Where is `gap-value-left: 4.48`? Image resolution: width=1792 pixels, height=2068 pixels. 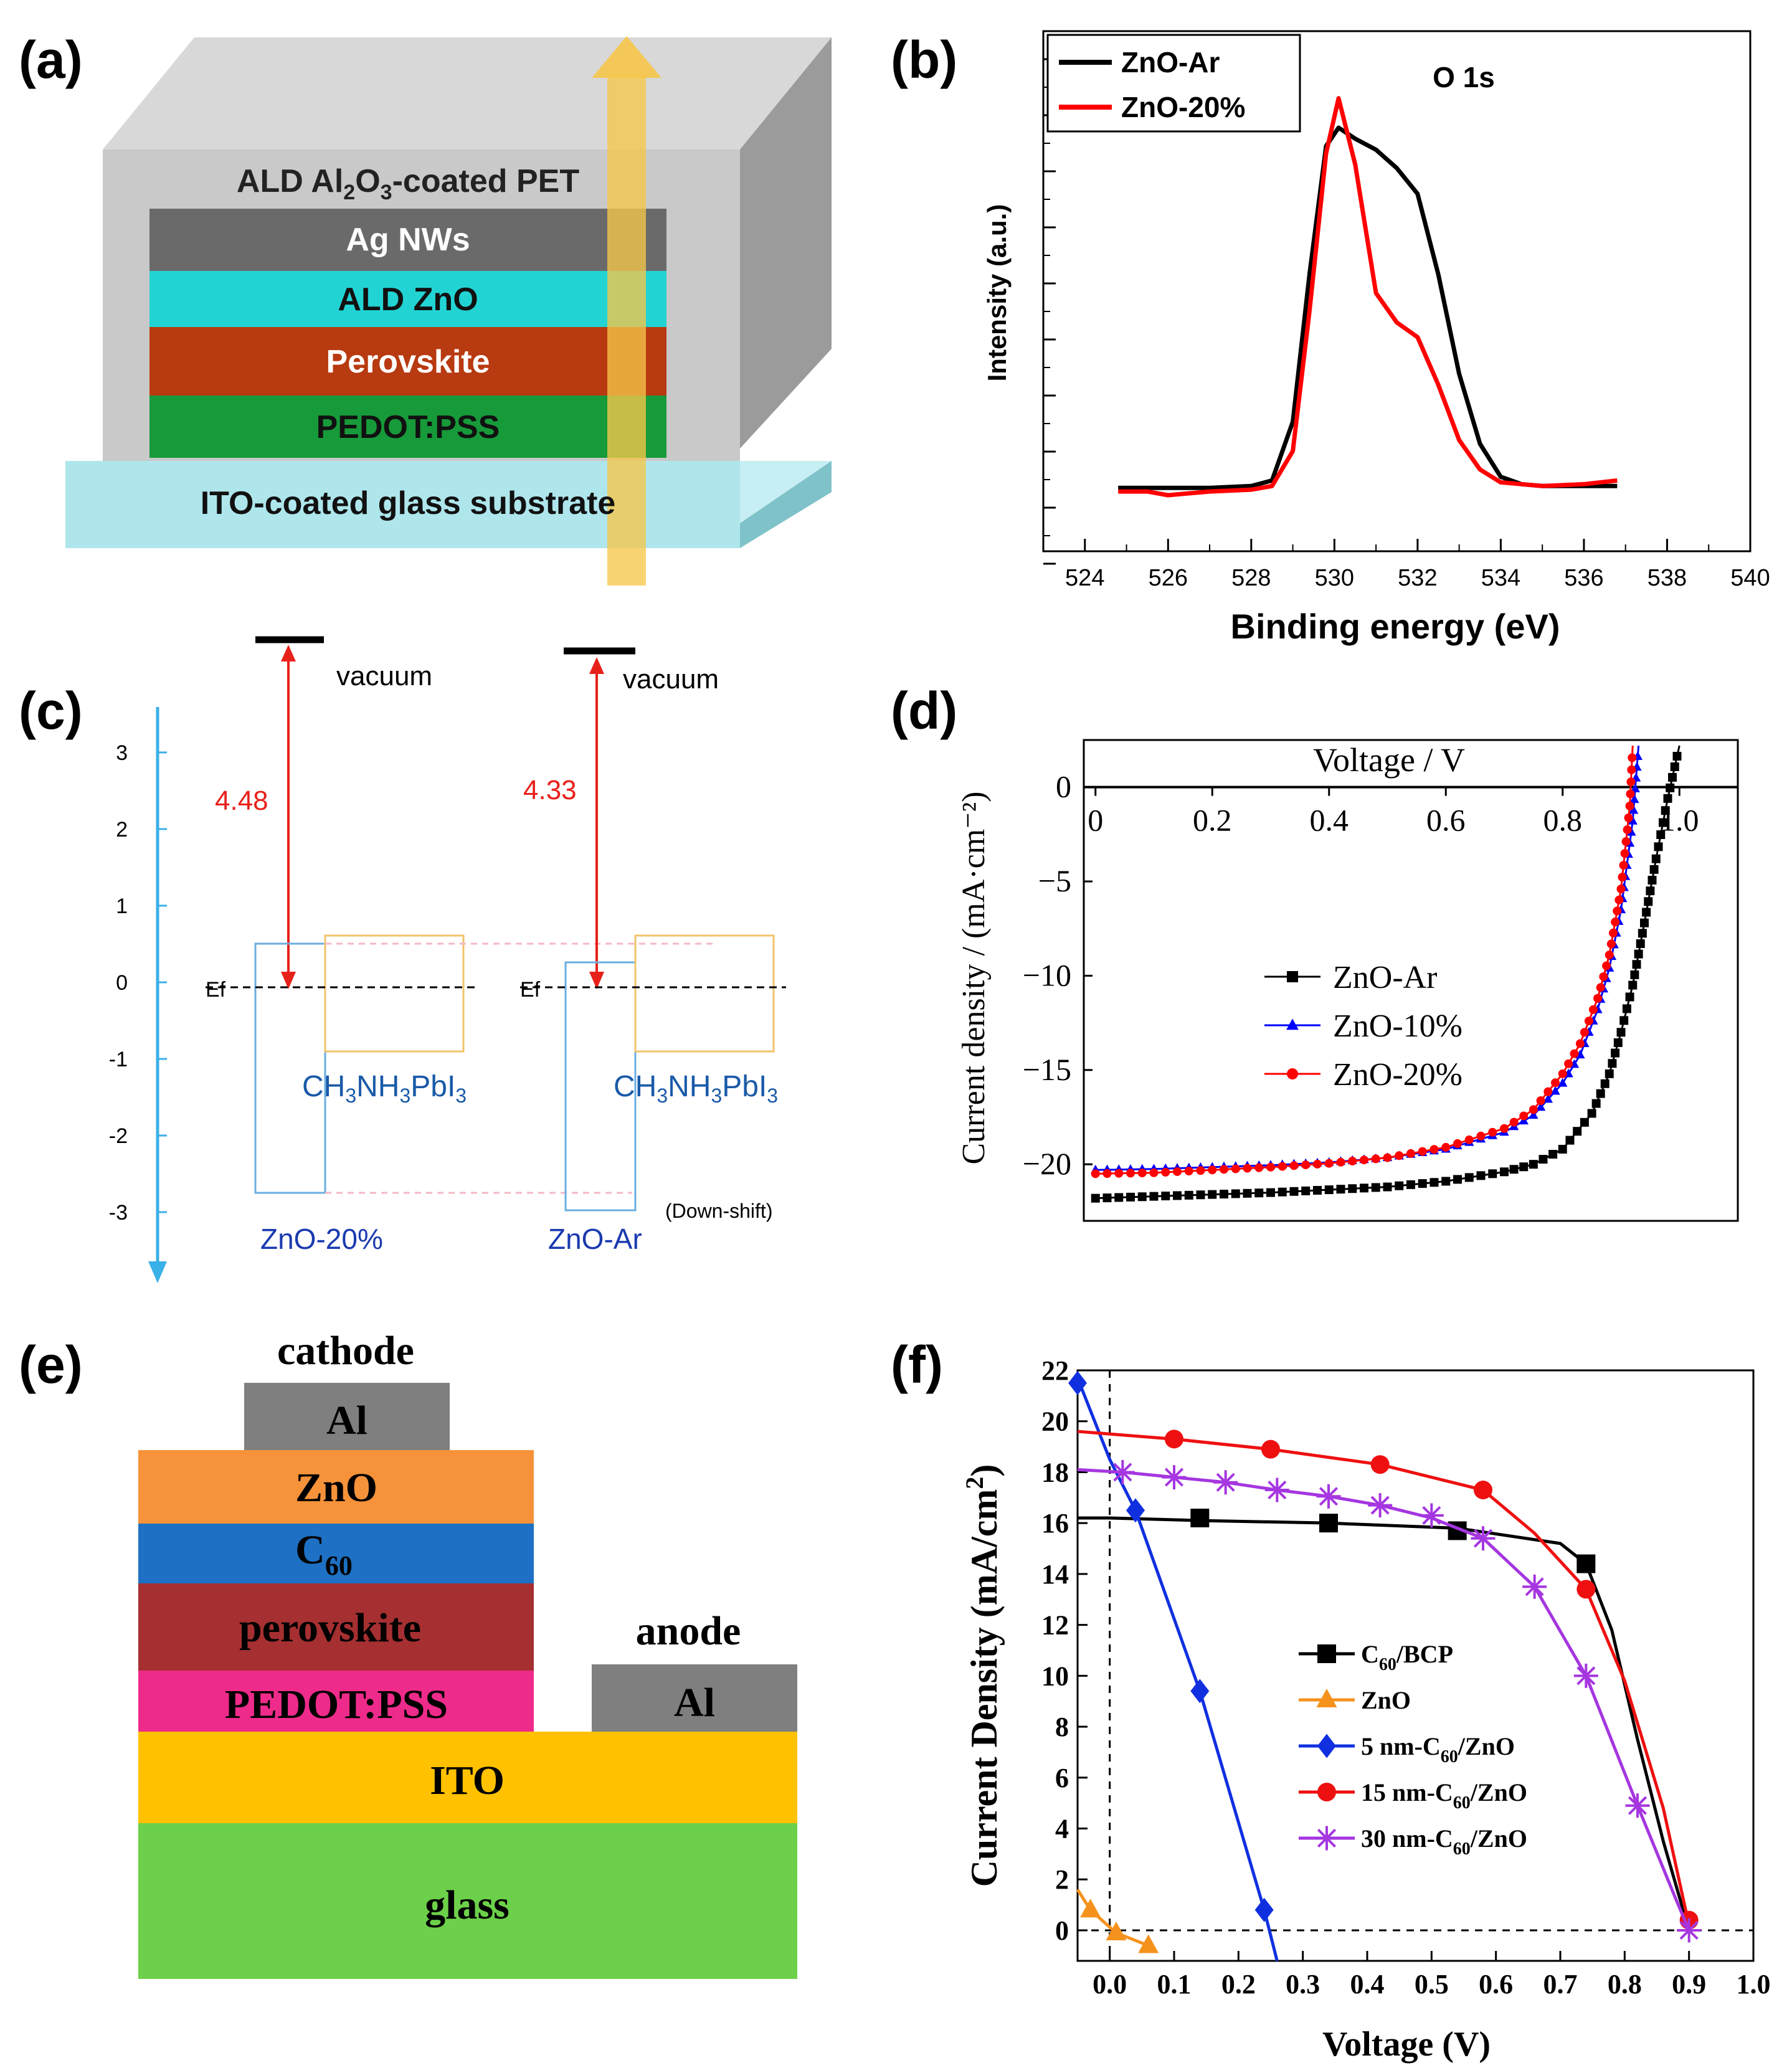 gap-value-left: 4.48 is located at coordinates (241, 800).